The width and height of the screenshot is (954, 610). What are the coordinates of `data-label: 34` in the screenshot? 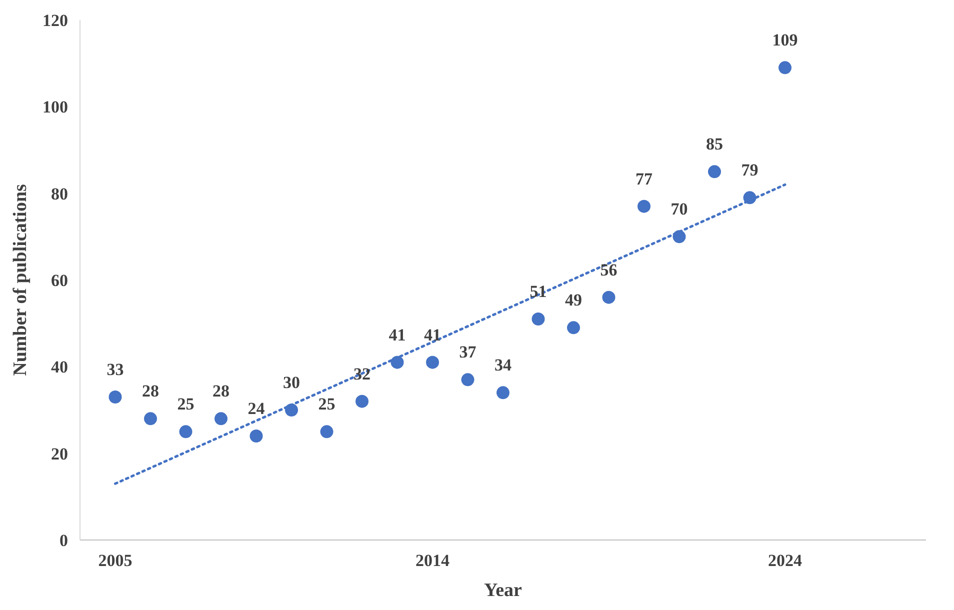 It's located at (503, 365).